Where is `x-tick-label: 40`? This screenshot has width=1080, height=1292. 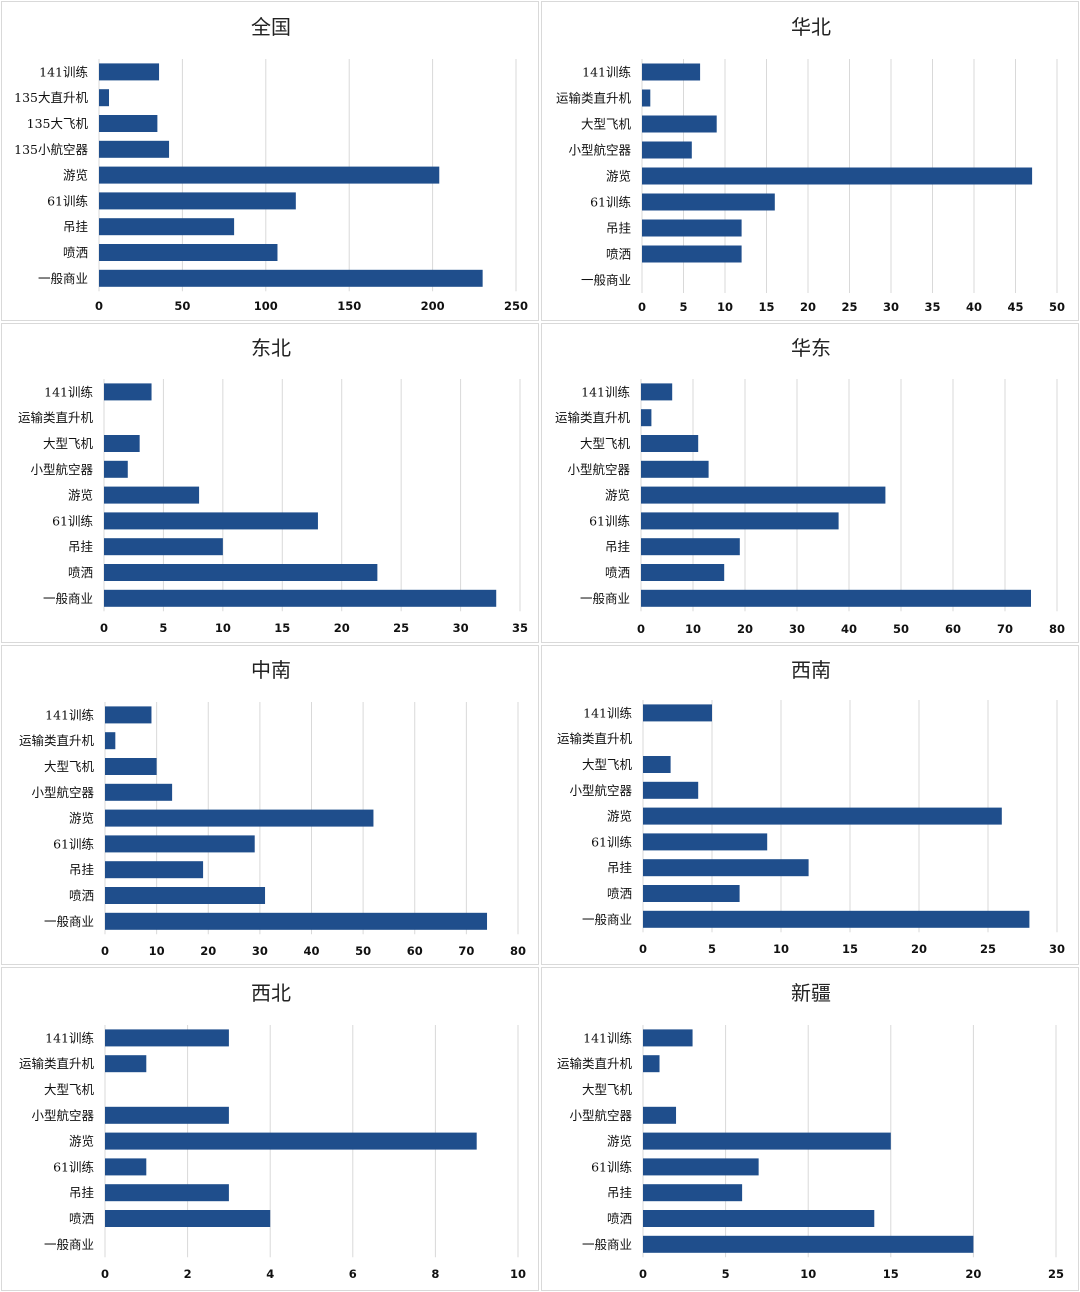
x-tick-label: 40 is located at coordinates (974, 307).